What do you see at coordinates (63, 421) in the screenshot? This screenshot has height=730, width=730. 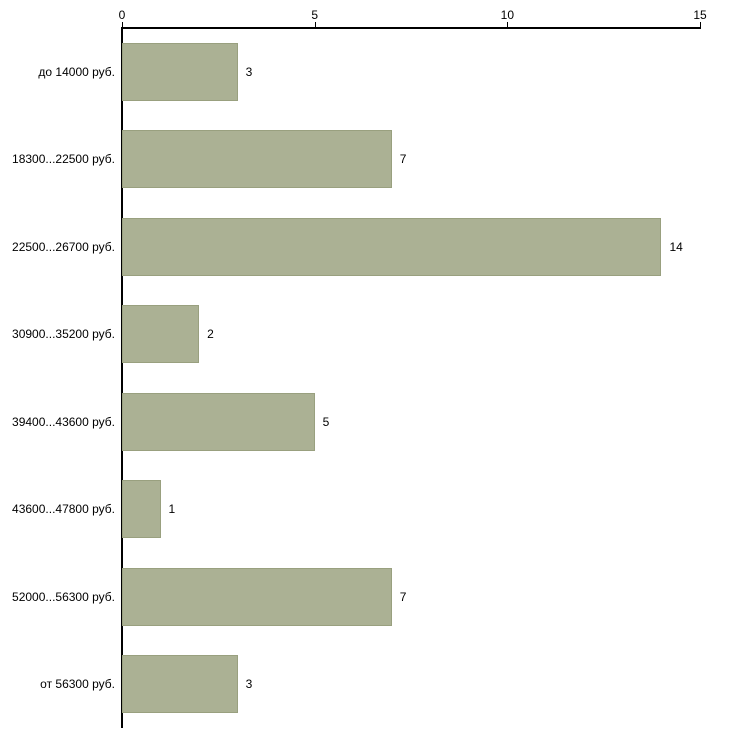 I see `category-label: 39400...43600 руб.` at bounding box center [63, 421].